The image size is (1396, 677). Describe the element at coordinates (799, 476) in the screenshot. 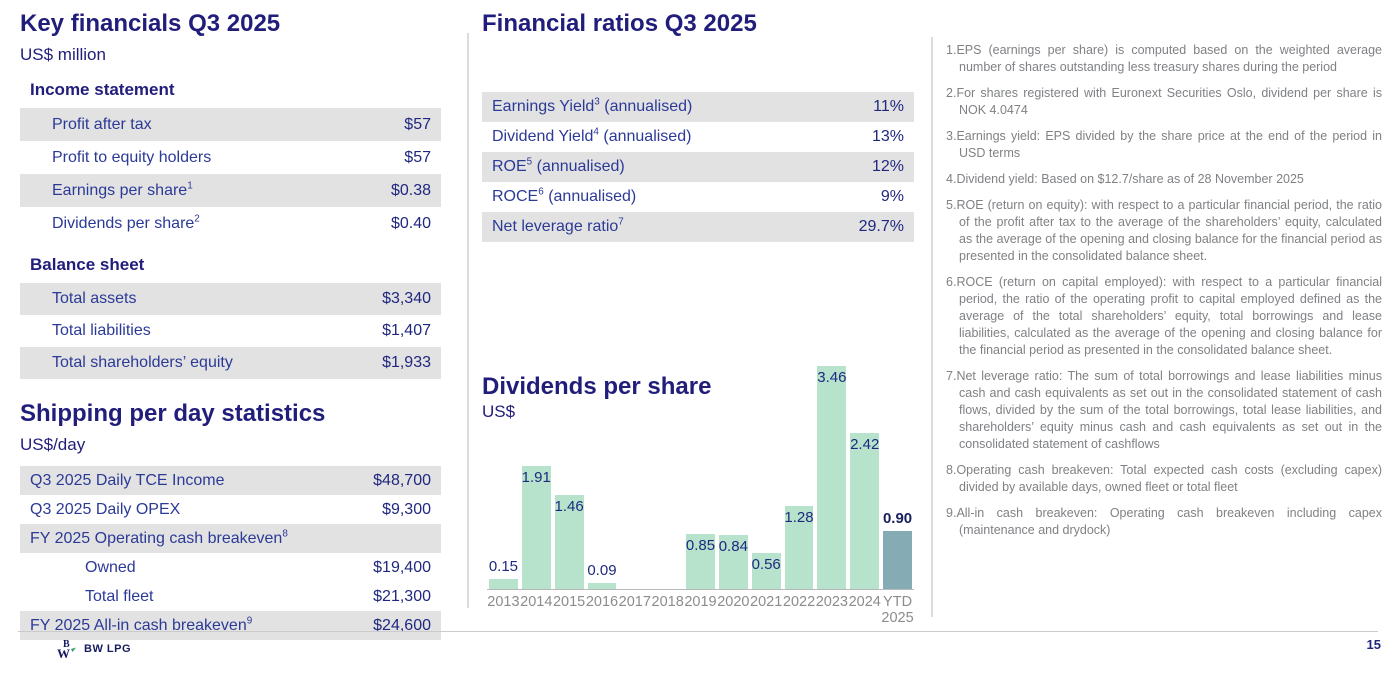

I see `bar-slot-2022: 1.28` at that location.